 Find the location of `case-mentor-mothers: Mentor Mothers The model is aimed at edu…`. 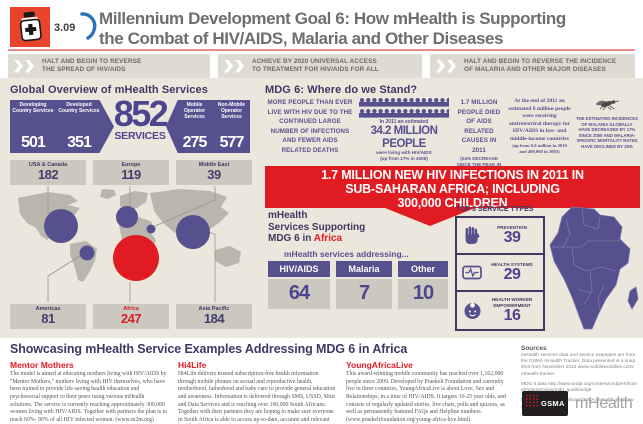

case-mentor-mothers: Mentor Mothers The model is aimed at edu… is located at coordinates (89, 391).